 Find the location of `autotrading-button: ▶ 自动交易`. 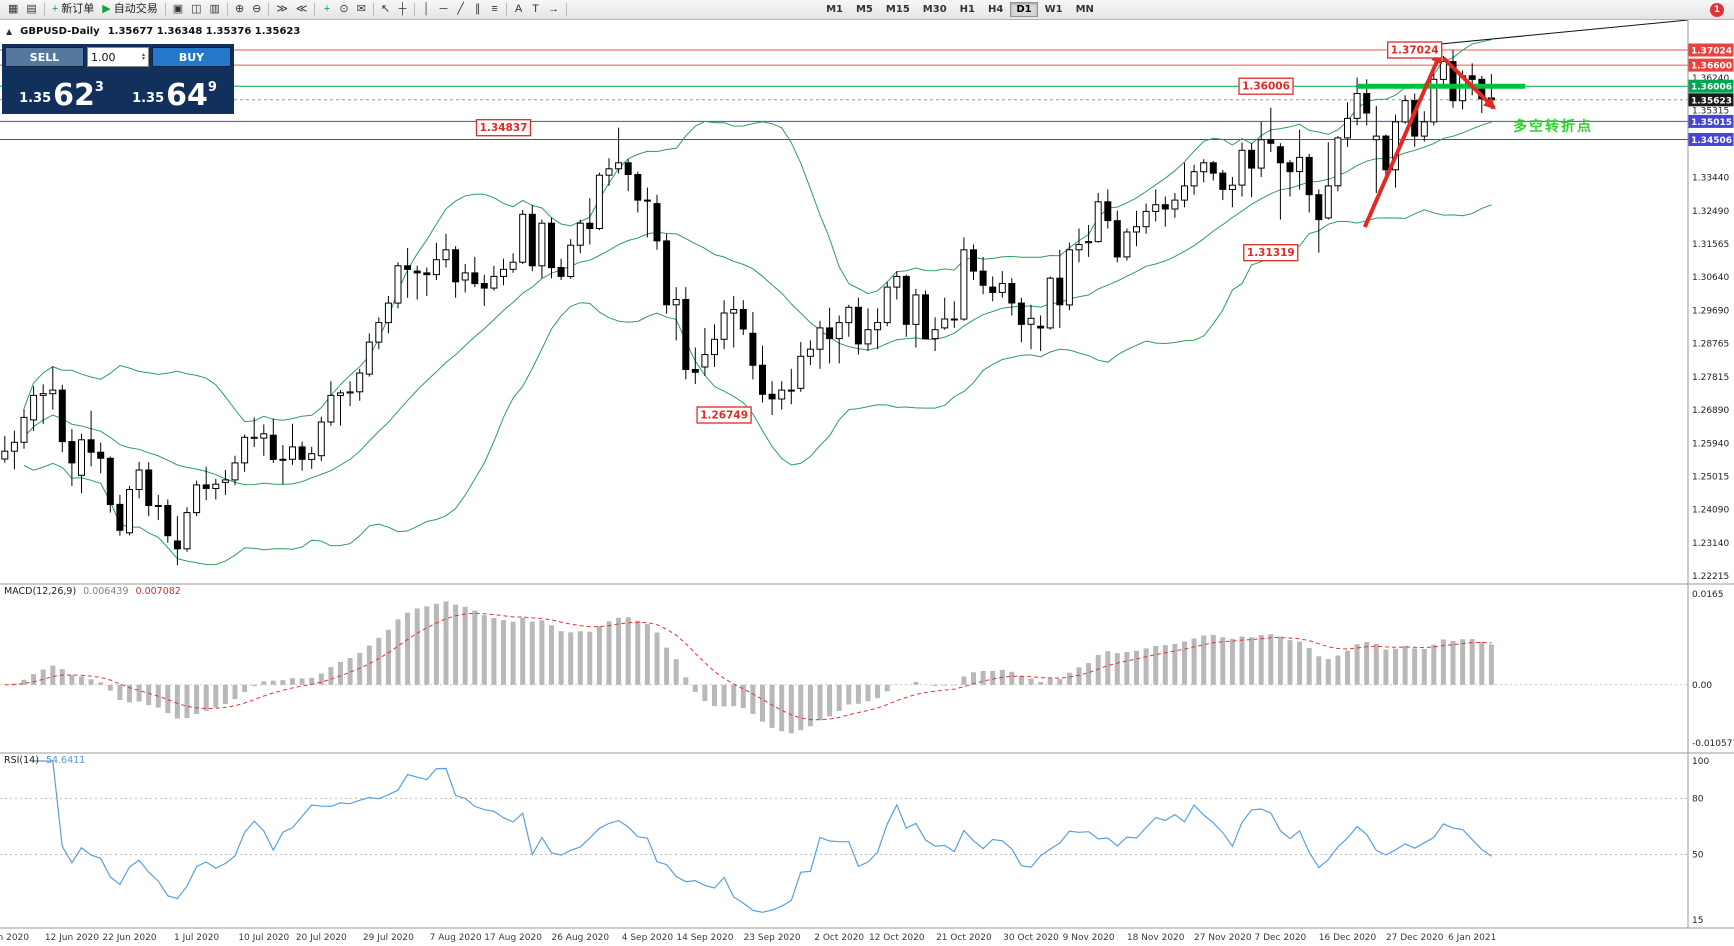

autotrading-button: ▶ 自动交易 is located at coordinates (129, 9).